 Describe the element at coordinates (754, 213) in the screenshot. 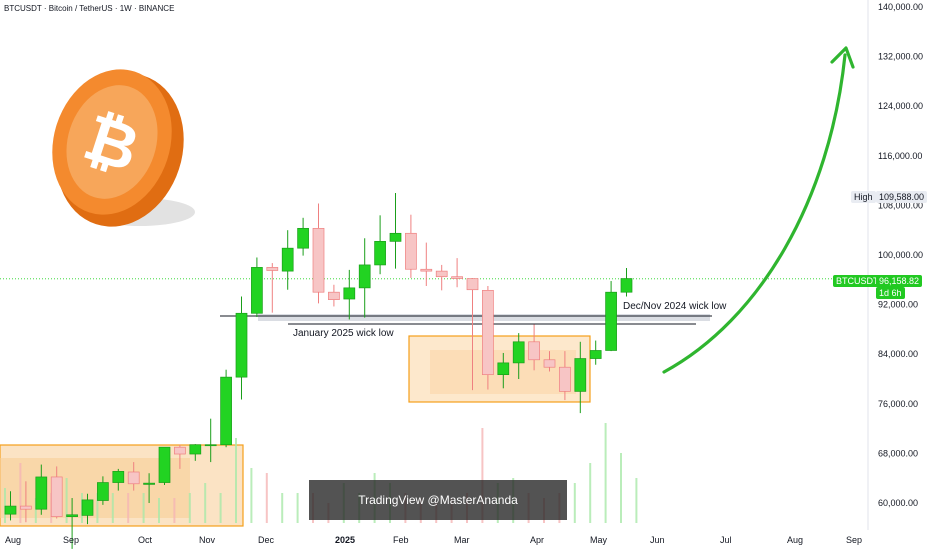

I see `trend-arrow` at that location.